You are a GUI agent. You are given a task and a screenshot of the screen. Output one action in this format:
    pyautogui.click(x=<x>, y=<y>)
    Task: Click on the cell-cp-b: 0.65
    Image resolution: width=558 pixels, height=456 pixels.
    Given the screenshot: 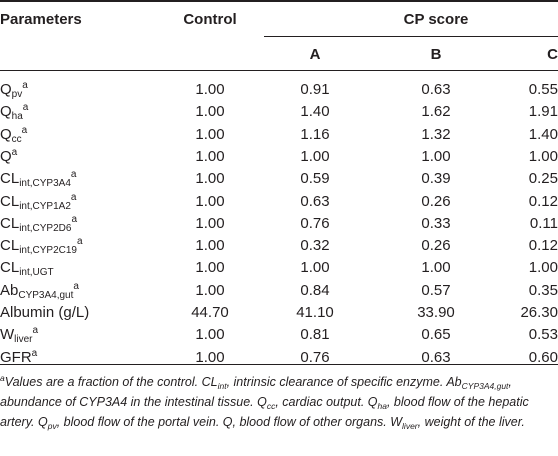 What is the action you would take?
    pyautogui.click(x=436, y=334)
    